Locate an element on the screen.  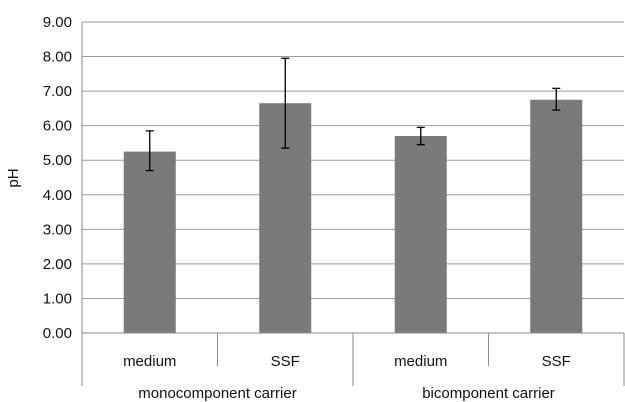
y-tick-label: 7.00 is located at coordinates (57, 91).